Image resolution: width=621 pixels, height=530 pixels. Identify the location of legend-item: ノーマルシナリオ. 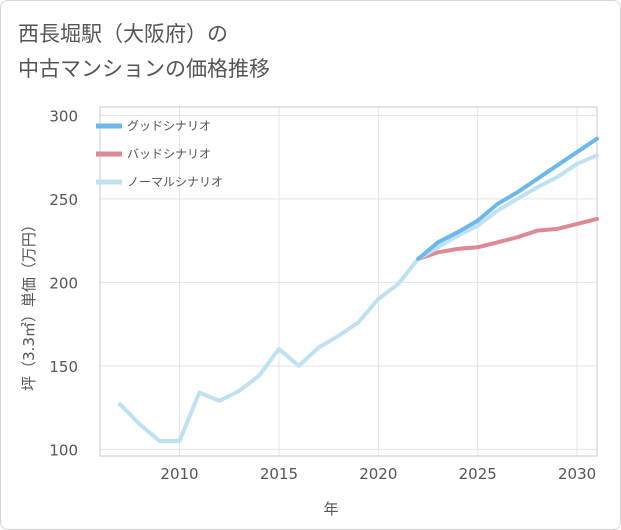
(159, 182).